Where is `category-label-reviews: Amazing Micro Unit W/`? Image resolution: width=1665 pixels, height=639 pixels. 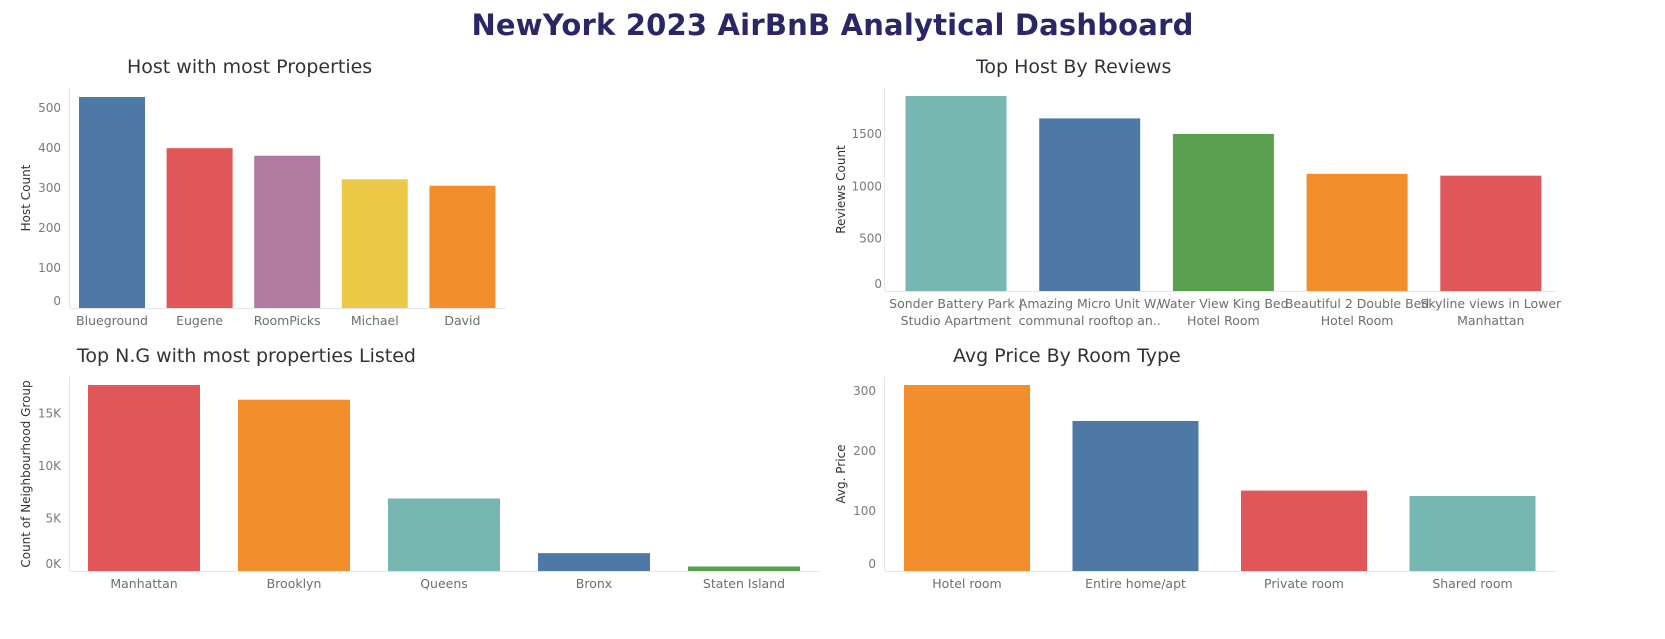 category-label-reviews: Amazing Micro Unit W/ is located at coordinates (1090, 303).